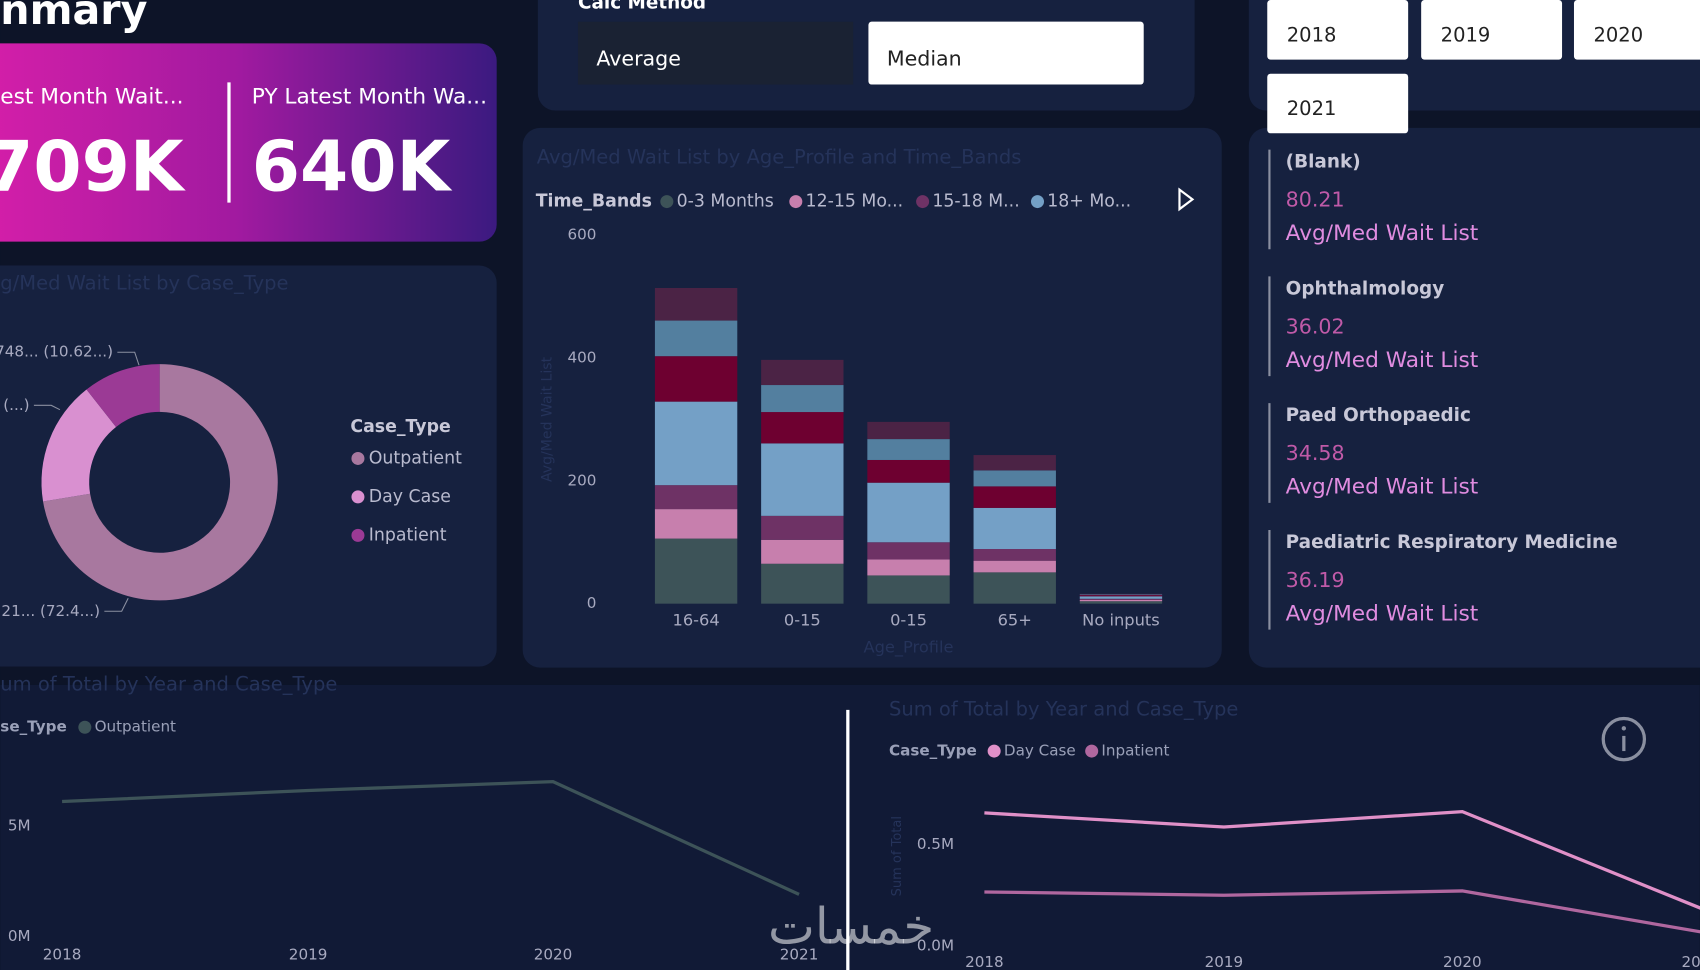  Describe the element at coordinates (581, 480) in the screenshot. I see `y-tick-label: 200` at that location.